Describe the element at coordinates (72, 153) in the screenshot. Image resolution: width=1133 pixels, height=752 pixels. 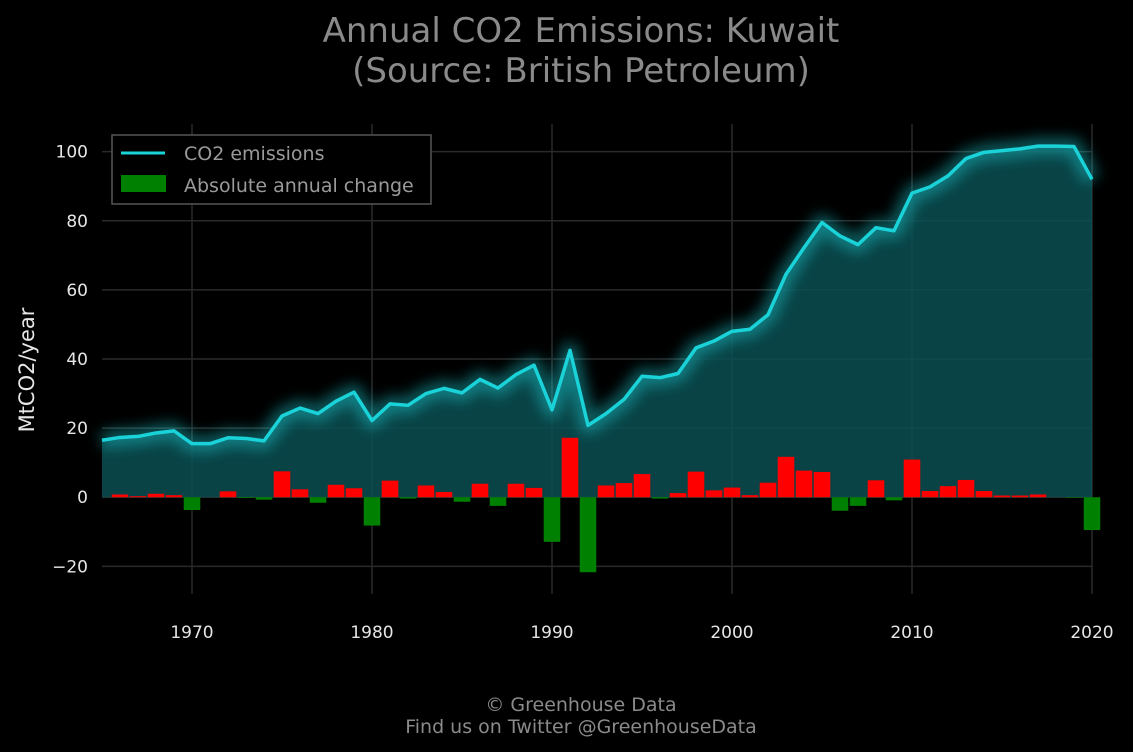
I see `y-tick-label: 100` at that location.